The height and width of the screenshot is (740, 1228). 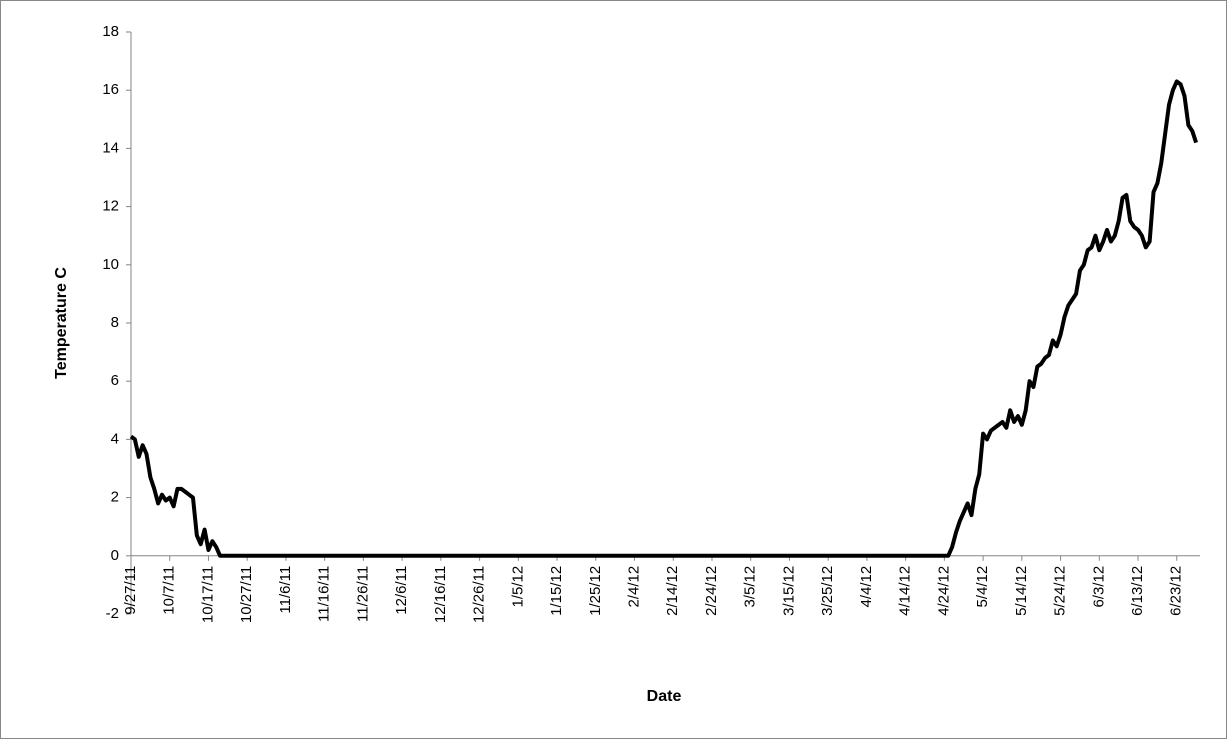 What do you see at coordinates (115, 438) in the screenshot?
I see `y-tick-label: 4` at bounding box center [115, 438].